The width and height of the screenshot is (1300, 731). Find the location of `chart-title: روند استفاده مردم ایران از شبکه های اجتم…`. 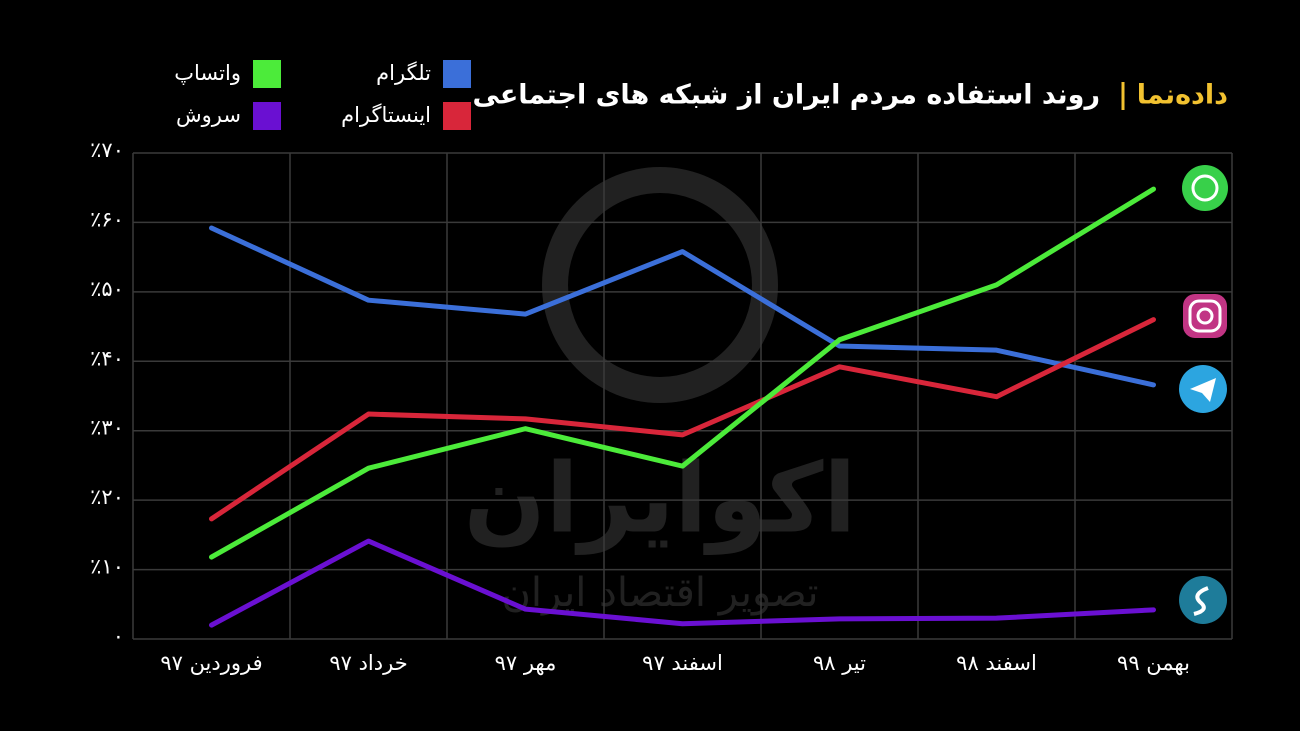

chart-title: روند استفاده مردم ایران از شبکه های اجتم… is located at coordinates (787, 95).